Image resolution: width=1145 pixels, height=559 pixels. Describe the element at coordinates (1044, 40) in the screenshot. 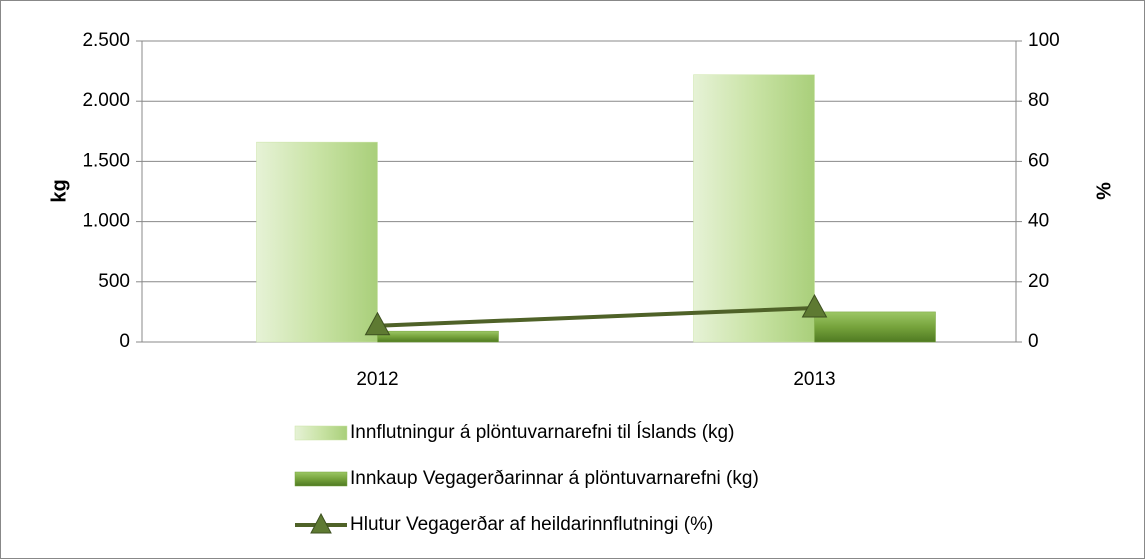

I see `y2-tick-label: 100` at that location.